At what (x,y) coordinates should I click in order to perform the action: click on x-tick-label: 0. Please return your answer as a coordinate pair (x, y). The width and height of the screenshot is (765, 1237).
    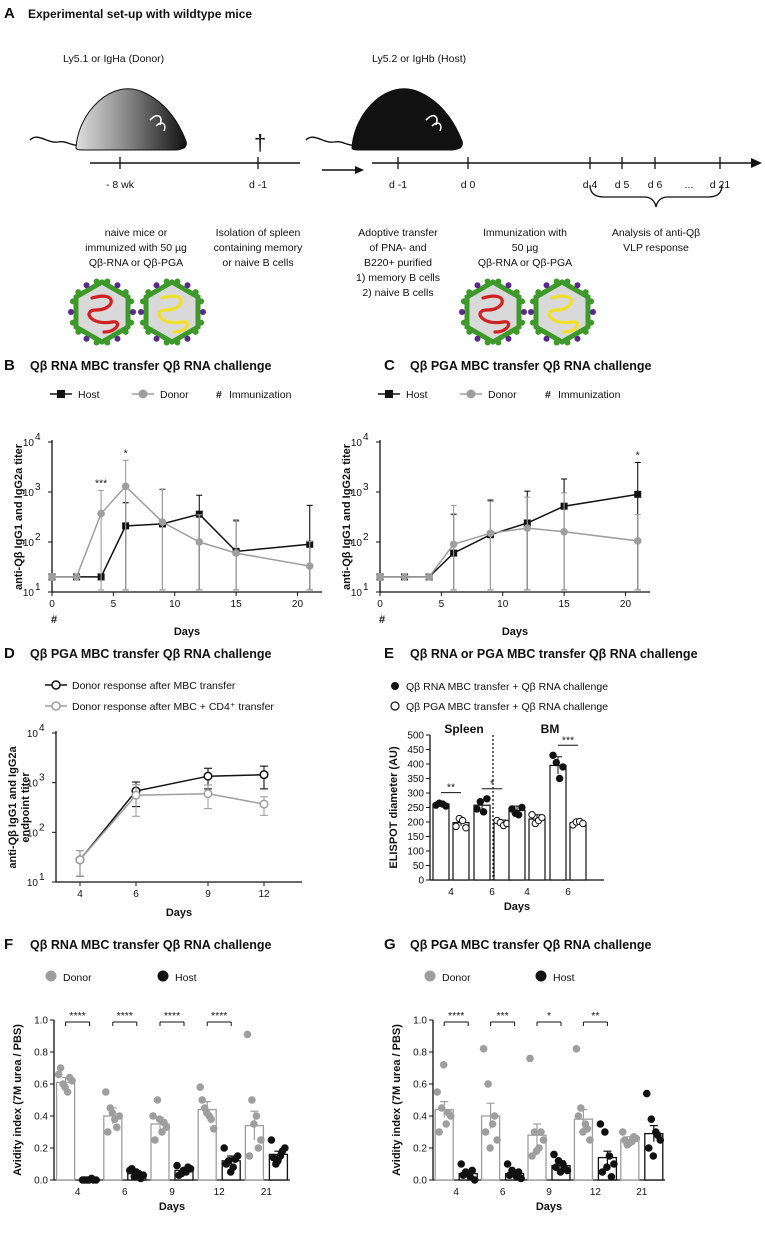
    Looking at the image, I should click on (380, 604).